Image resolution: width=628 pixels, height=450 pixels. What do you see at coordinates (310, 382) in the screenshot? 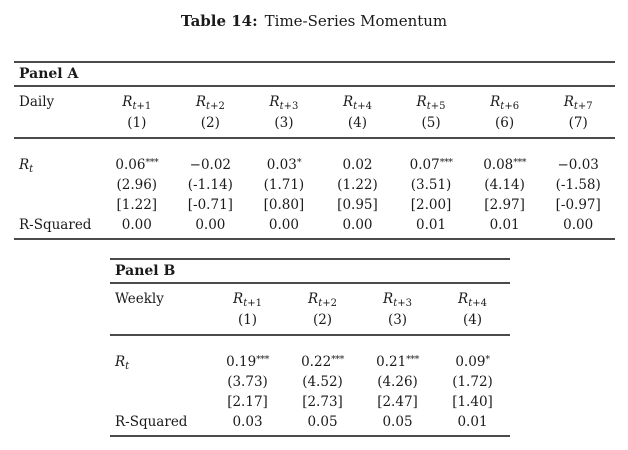
I see `t-stat-row: (3.73) (4.52) (4.26) (1.72)` at bounding box center [310, 382].